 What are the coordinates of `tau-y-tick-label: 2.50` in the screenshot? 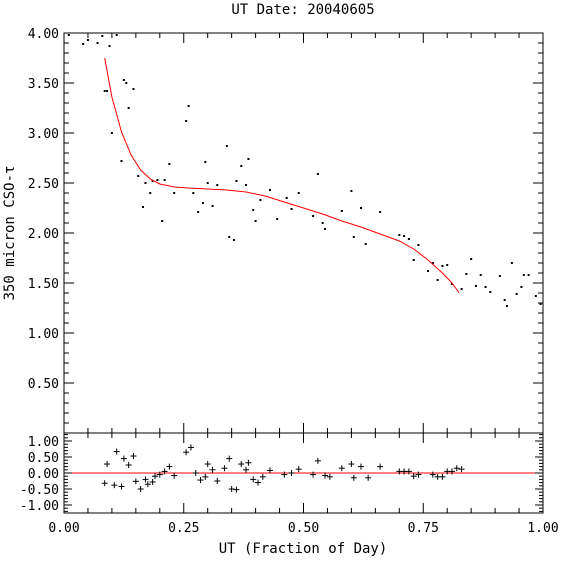 It's located at (43, 184).